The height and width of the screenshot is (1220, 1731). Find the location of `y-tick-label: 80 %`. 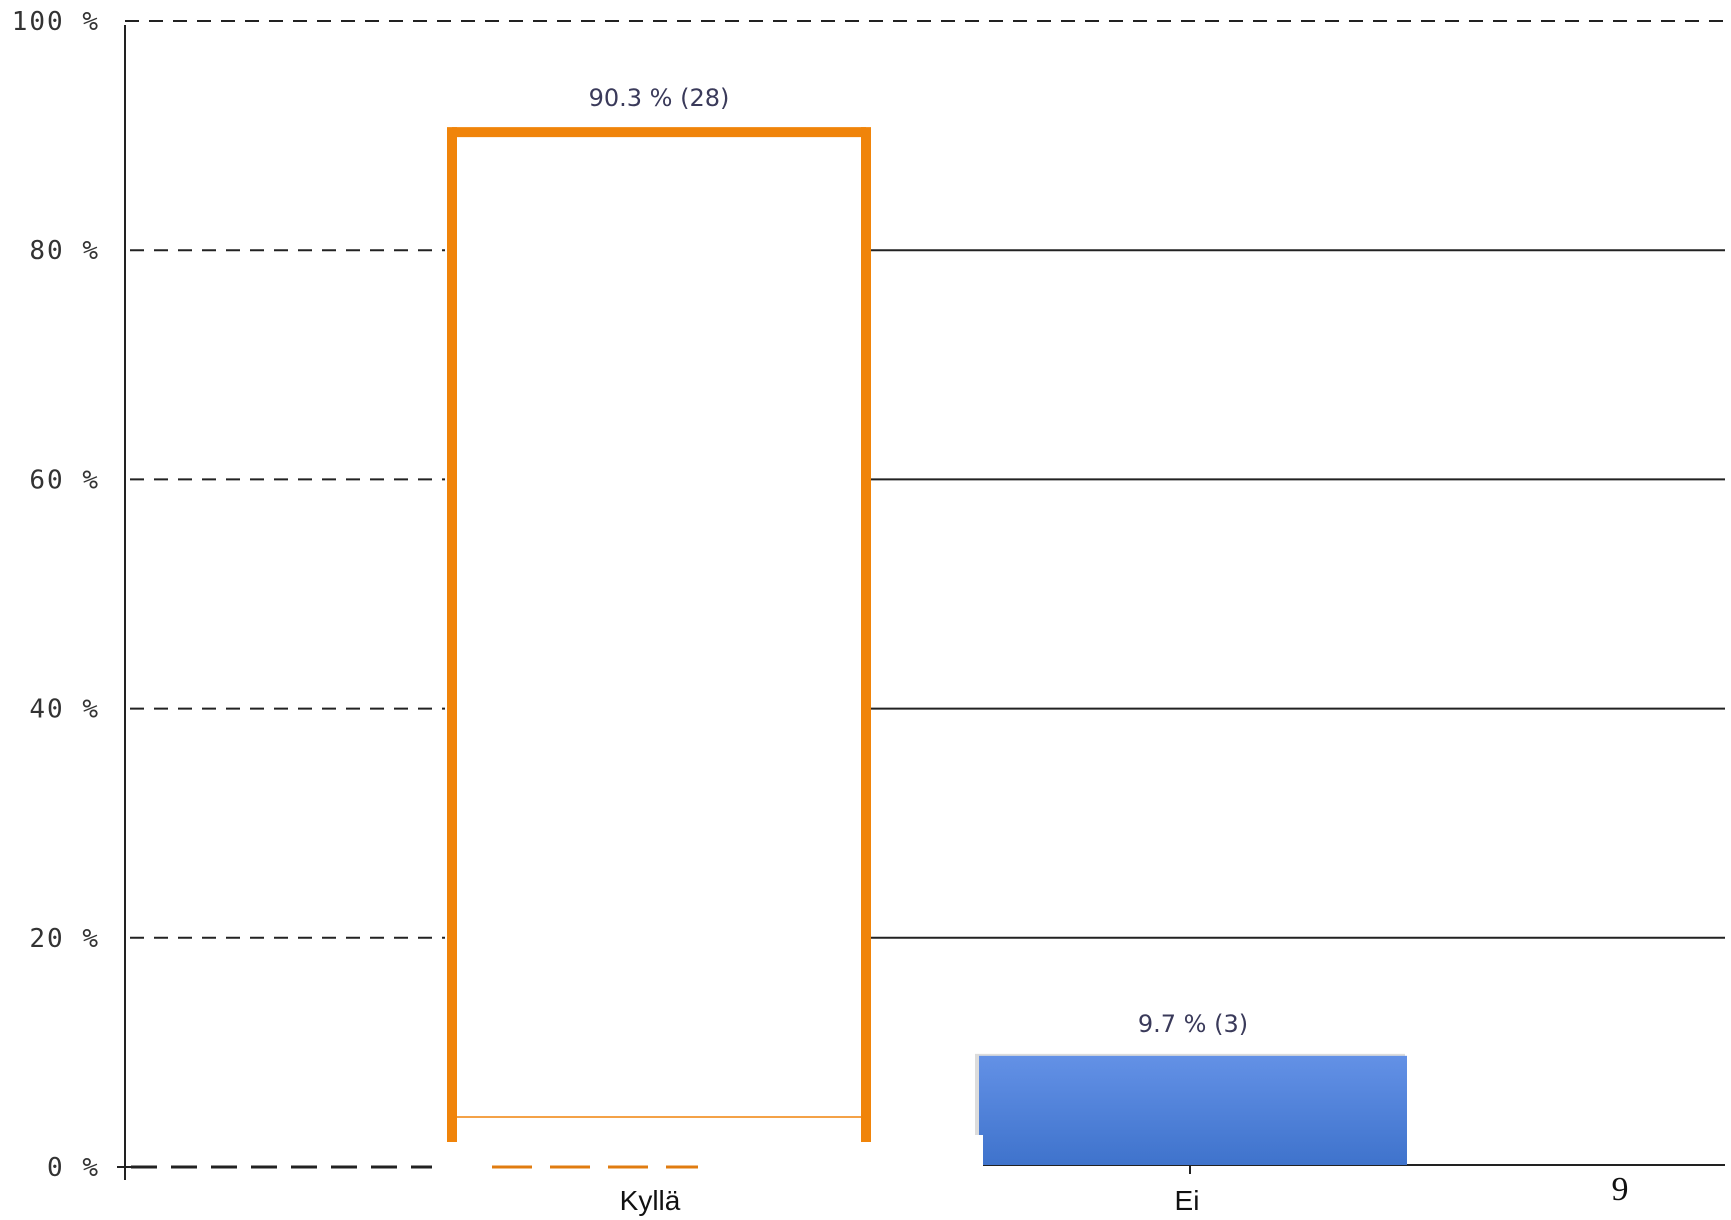

y-tick-label: 80 % is located at coordinates (64, 251).